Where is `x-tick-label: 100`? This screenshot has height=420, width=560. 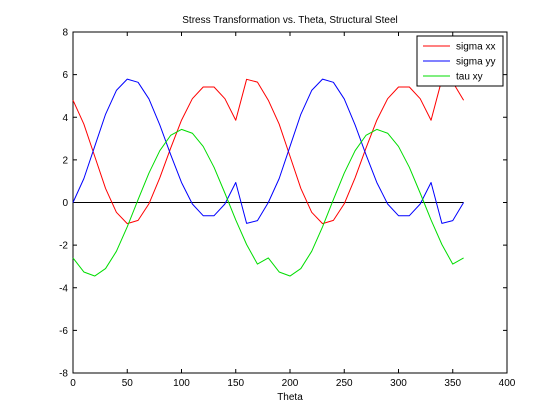 x-tick-label: 100 is located at coordinates (181, 383).